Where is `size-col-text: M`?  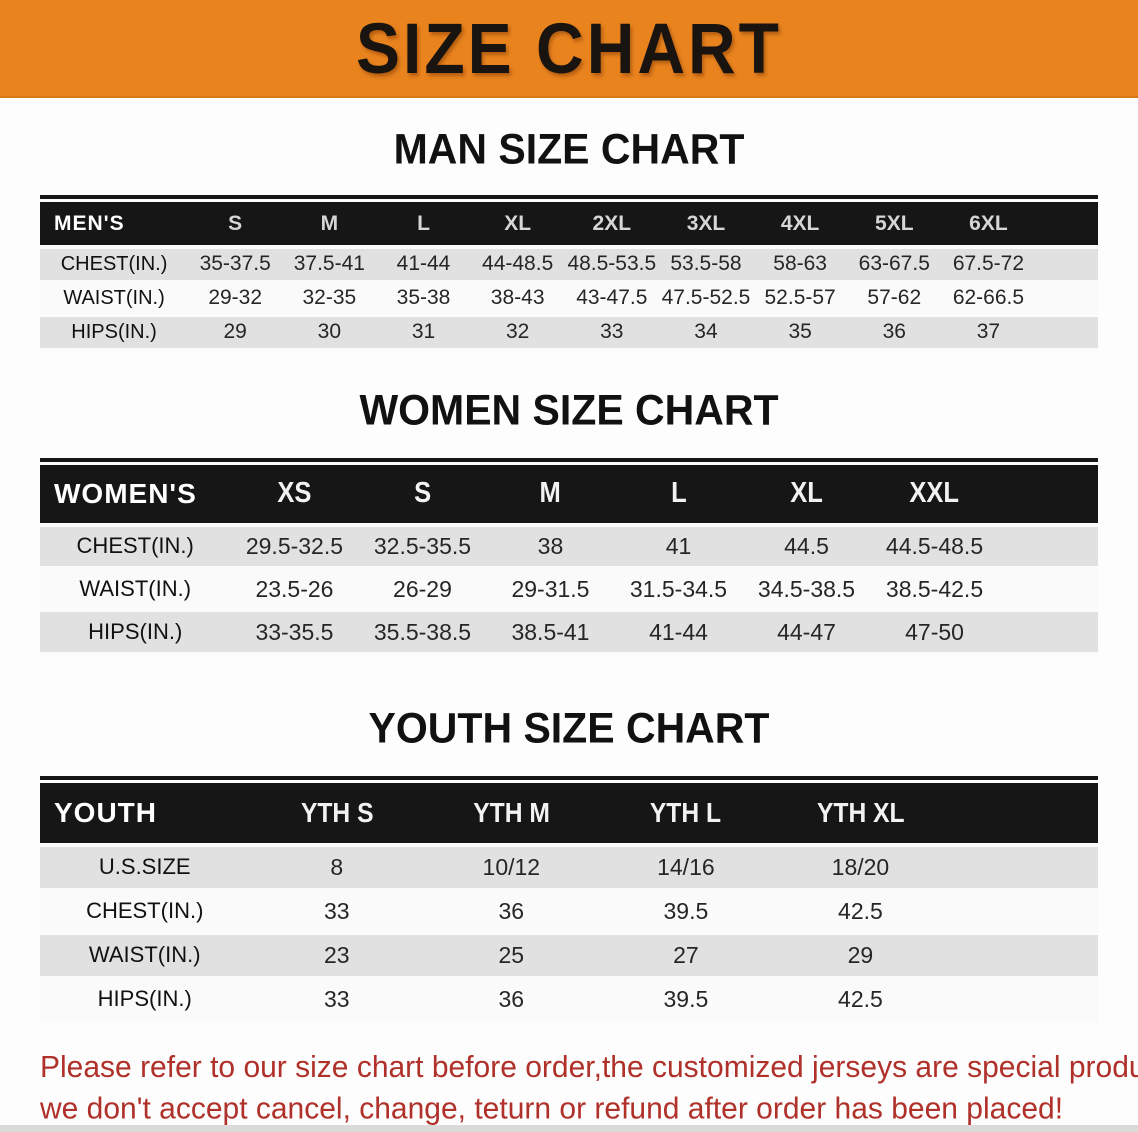
size-col-text: M is located at coordinates (550, 493).